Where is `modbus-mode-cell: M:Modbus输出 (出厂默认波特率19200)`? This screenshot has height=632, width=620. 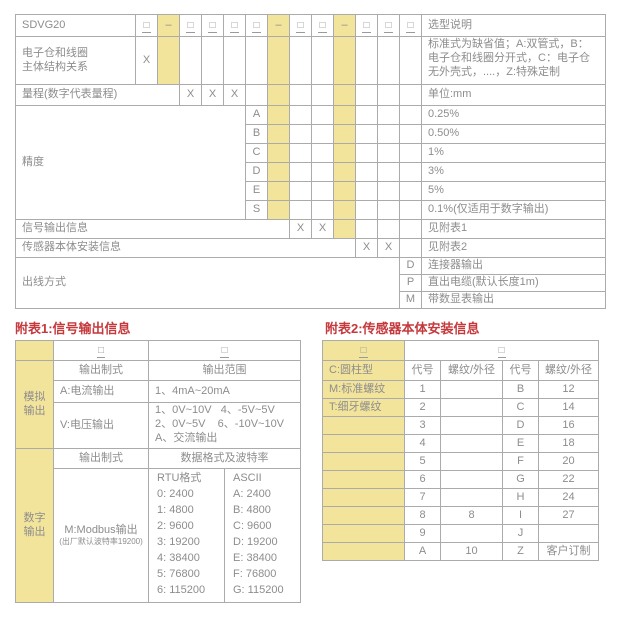 modbus-mode-cell: M:Modbus输出 (出厂默认波特率19200) is located at coordinates (101, 535).